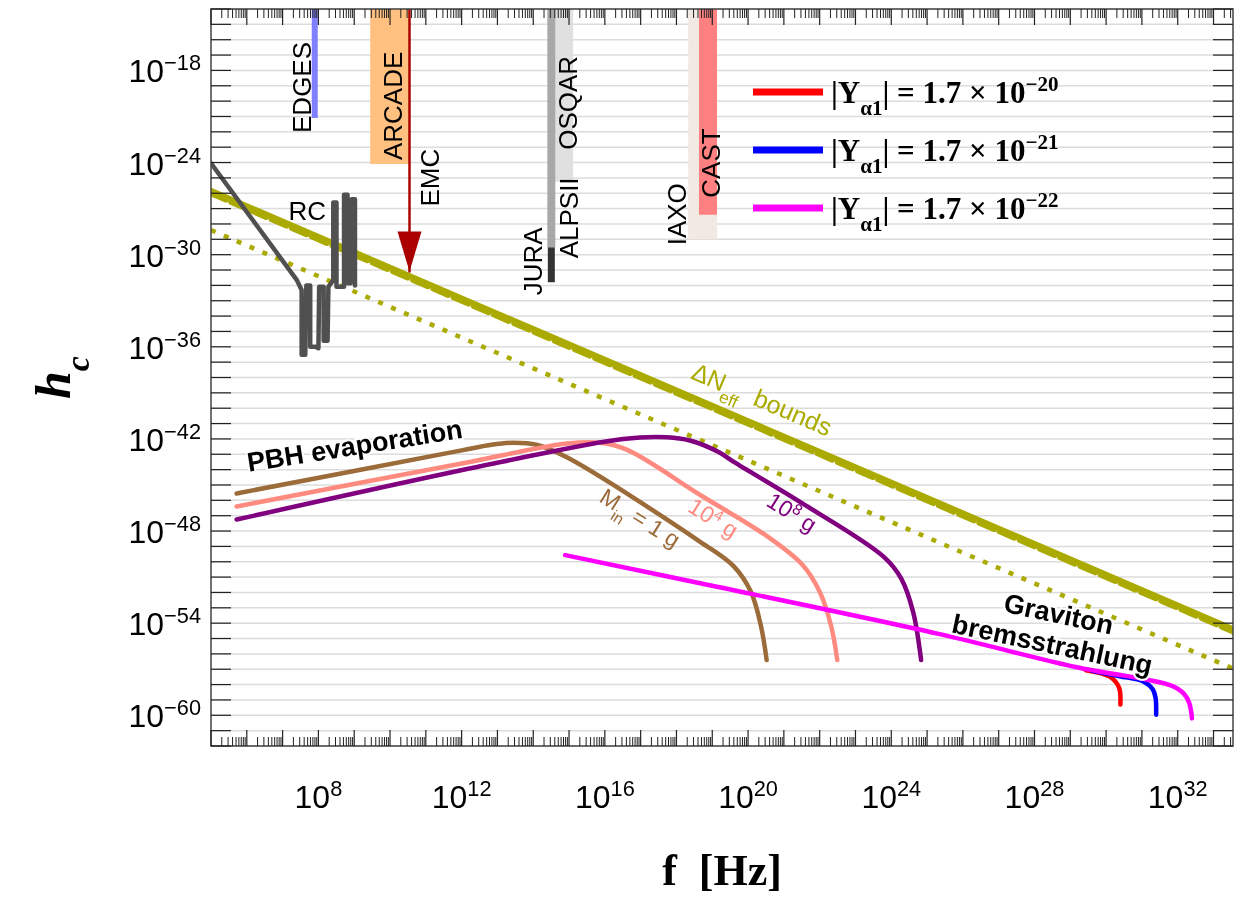  I want to click on y-tick-label: 10$^{−30}$, so click(164, 254).